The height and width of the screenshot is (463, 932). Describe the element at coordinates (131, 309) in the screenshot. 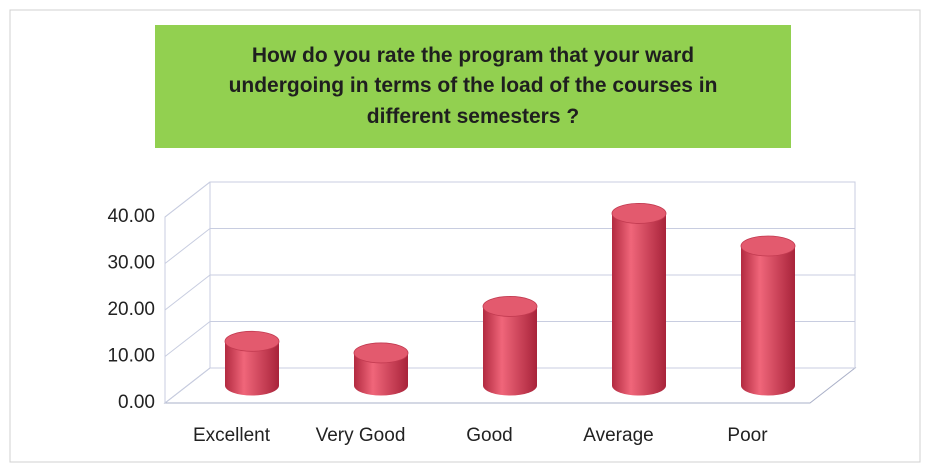

I see `y-tick-label: 20.00` at that location.